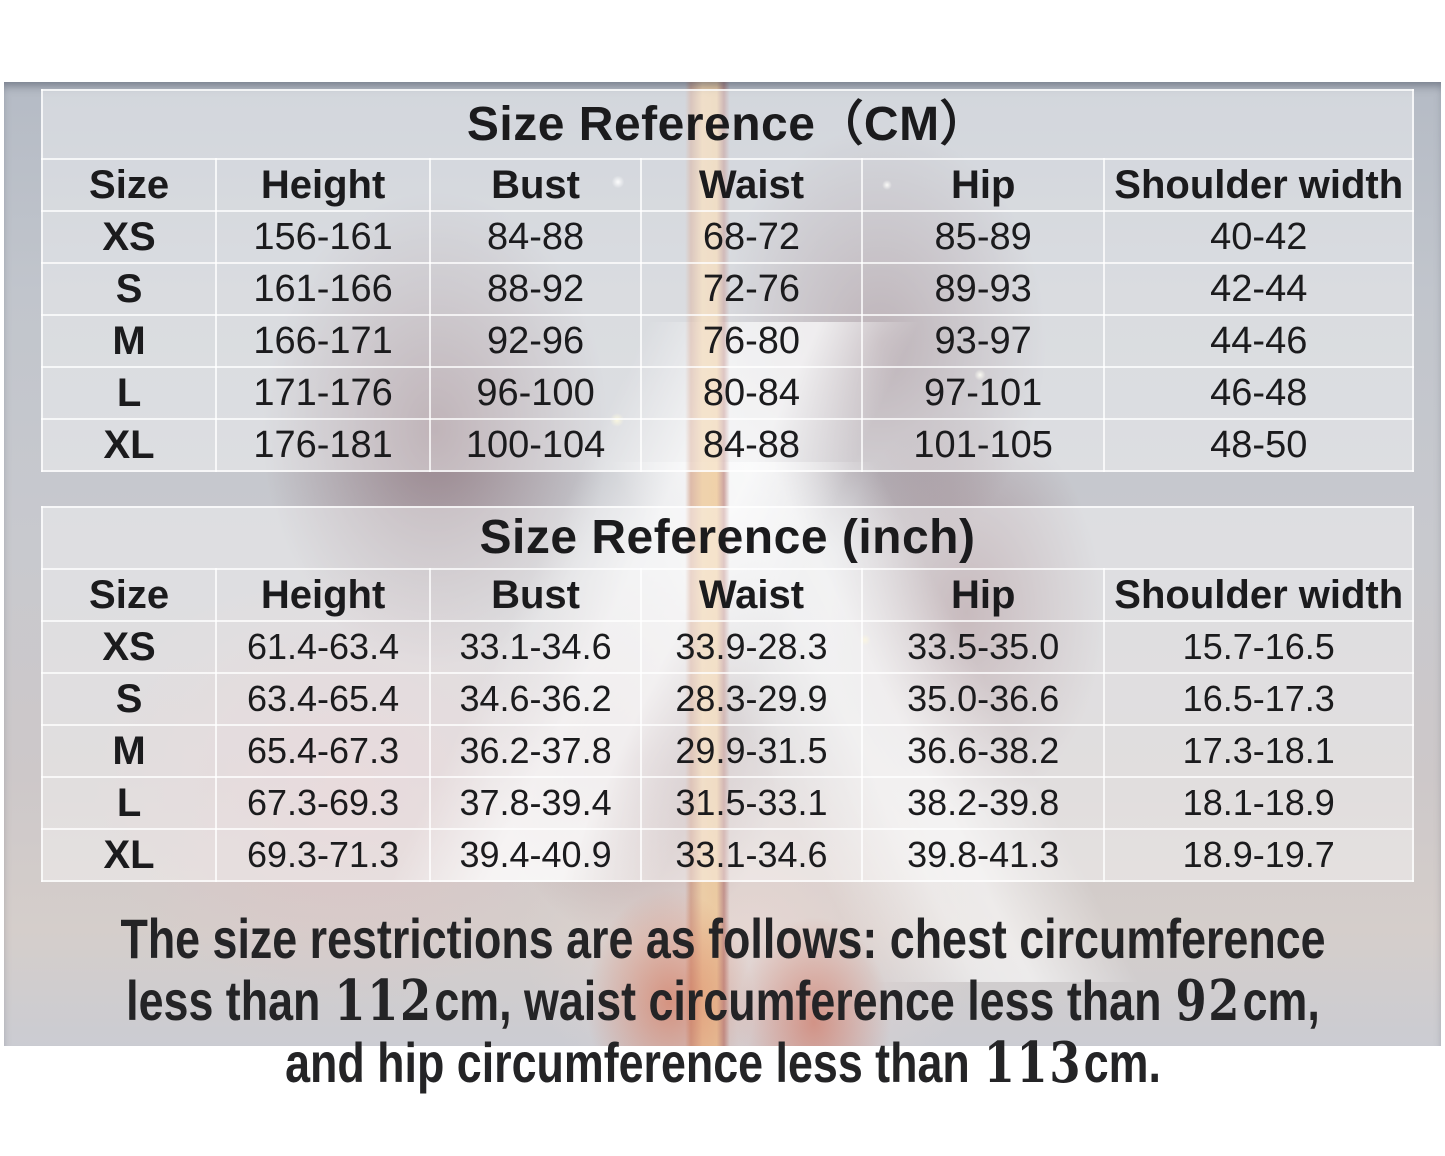 The width and height of the screenshot is (1445, 1156). I want to click on table-cell: 31.5-33.1, so click(751, 803).